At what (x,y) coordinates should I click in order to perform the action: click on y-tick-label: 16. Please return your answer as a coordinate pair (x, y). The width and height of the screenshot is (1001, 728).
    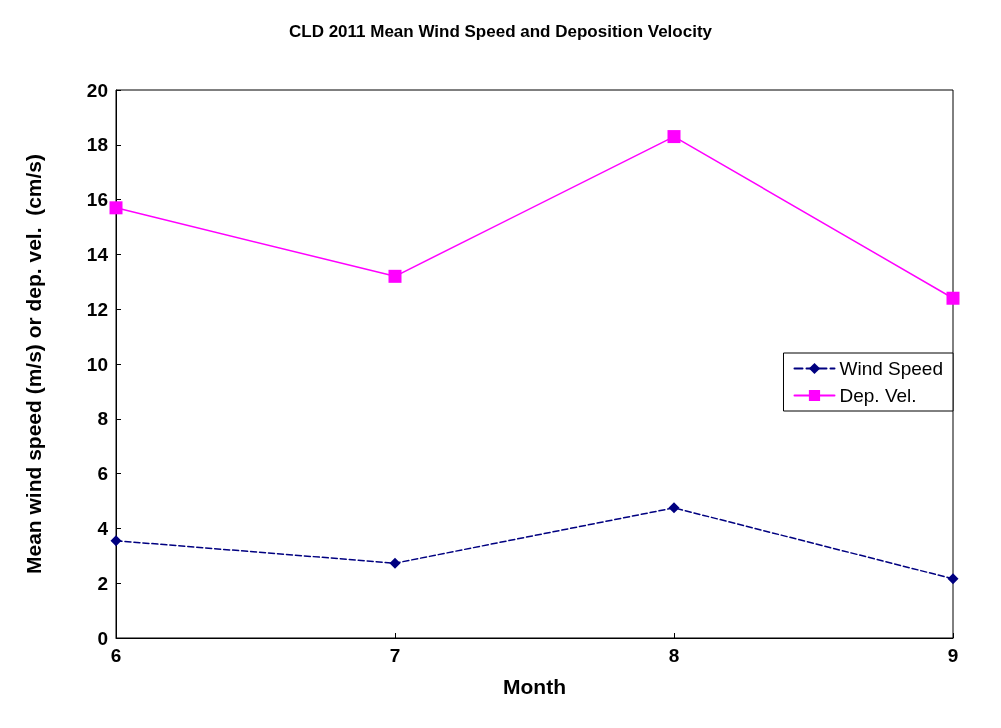
    Looking at the image, I should click on (97, 200).